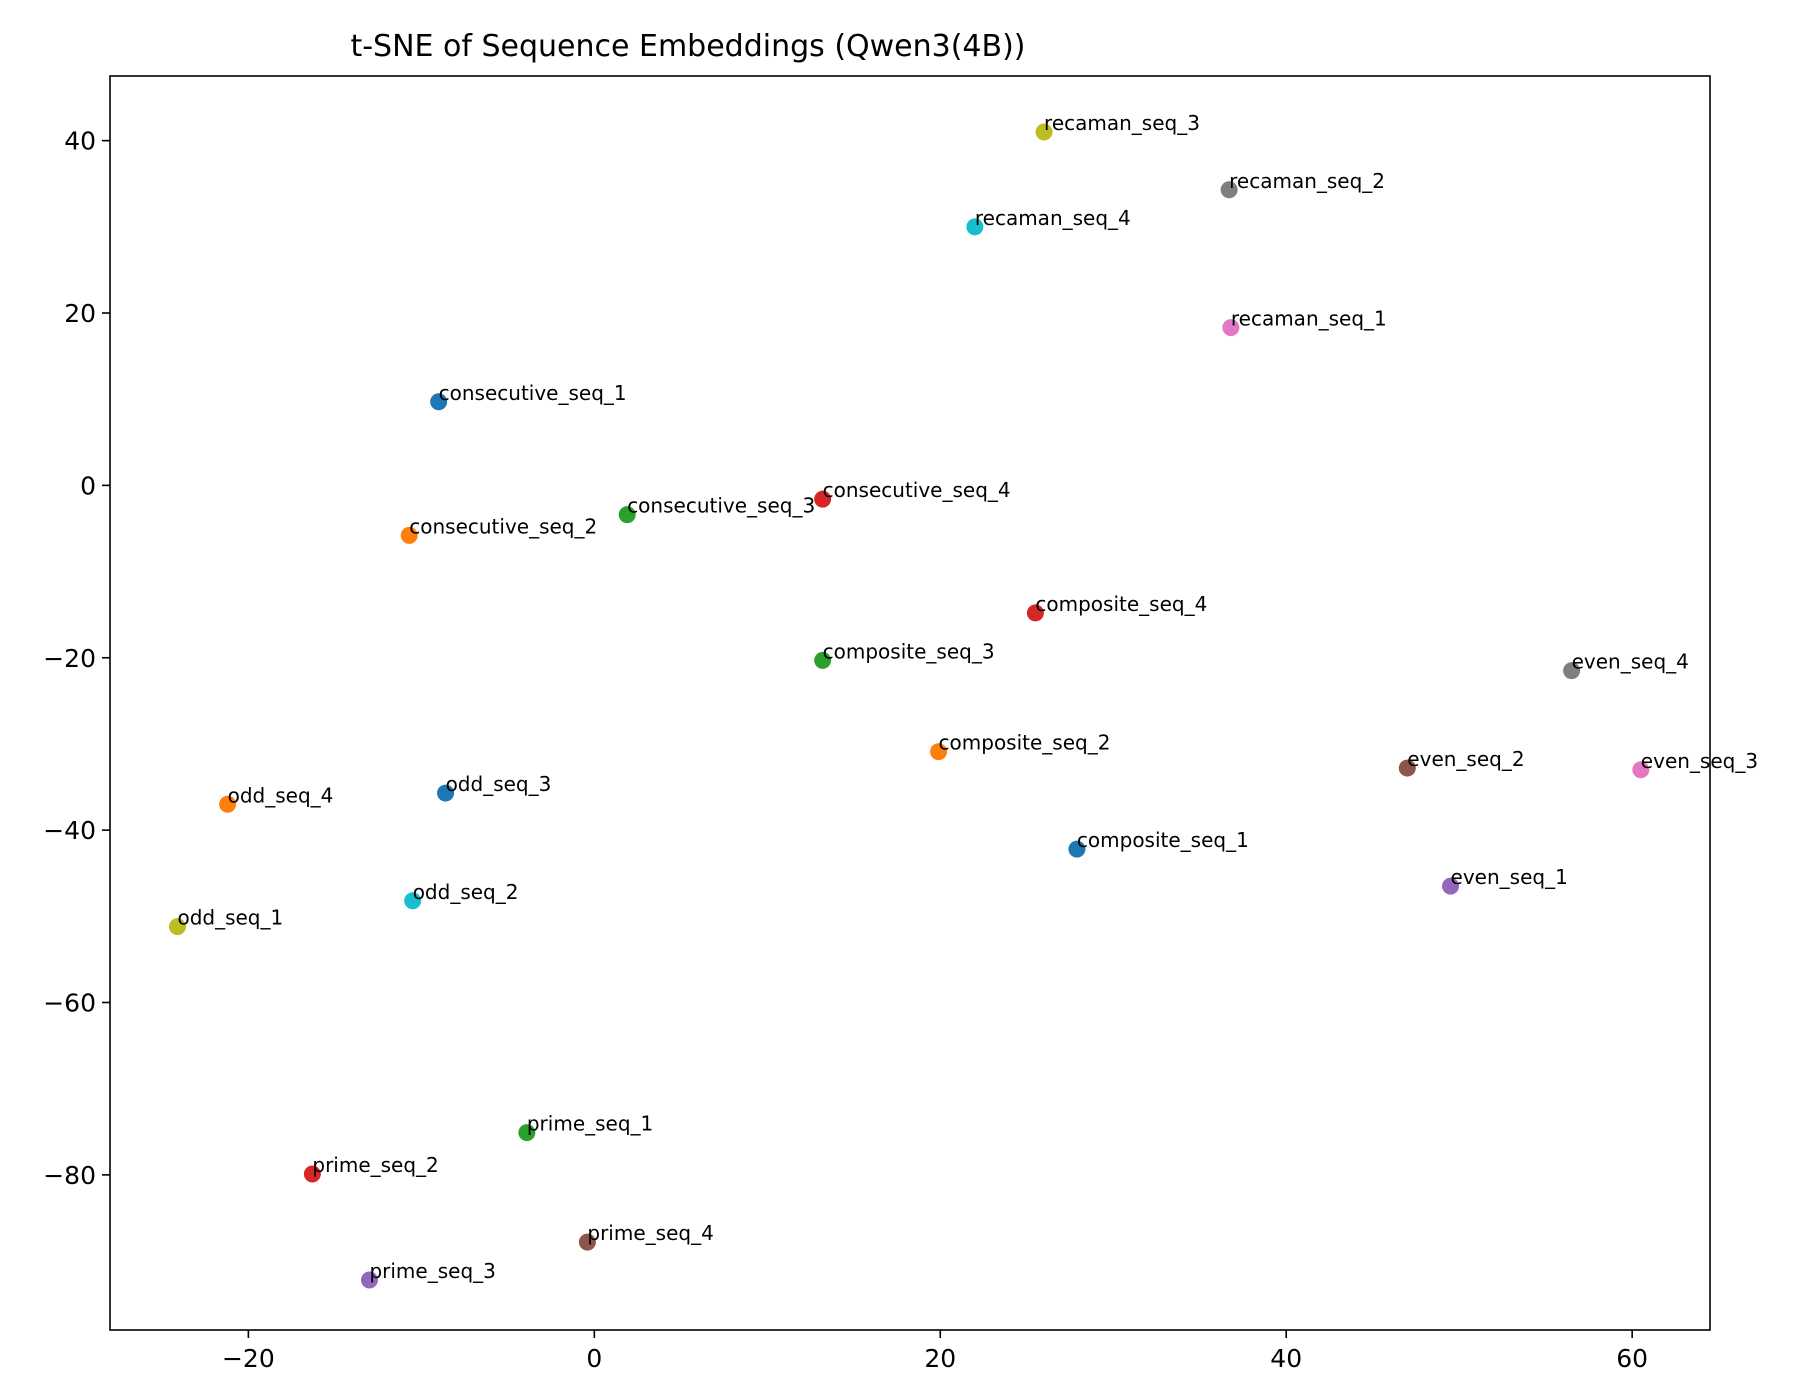  What do you see at coordinates (80, 141) in the screenshot?
I see `y-tick-label: 40` at bounding box center [80, 141].